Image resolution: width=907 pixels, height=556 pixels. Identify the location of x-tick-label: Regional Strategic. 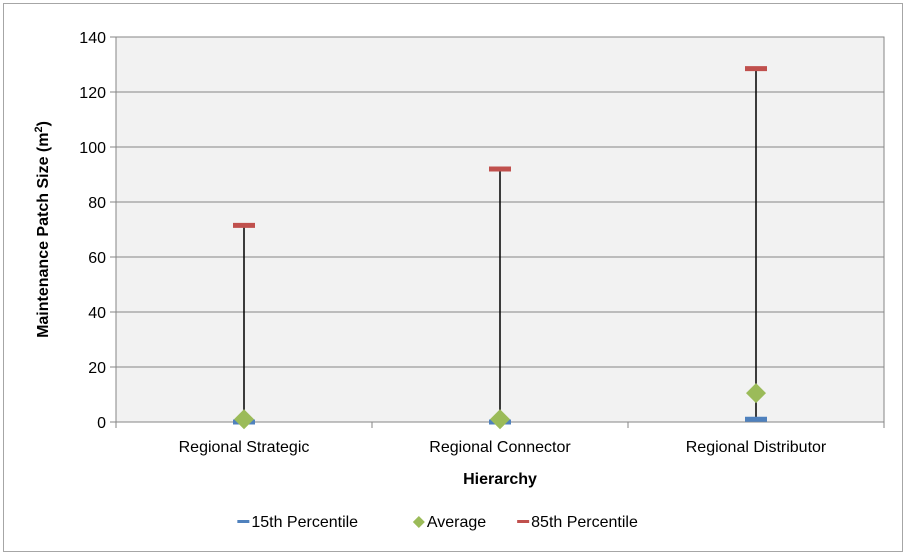
(244, 447).